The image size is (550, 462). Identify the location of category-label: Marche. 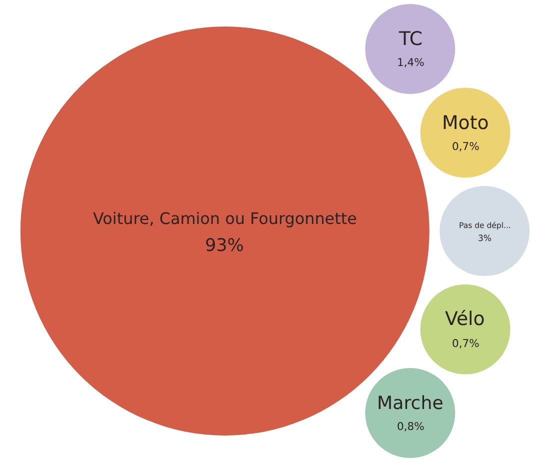
(410, 403).